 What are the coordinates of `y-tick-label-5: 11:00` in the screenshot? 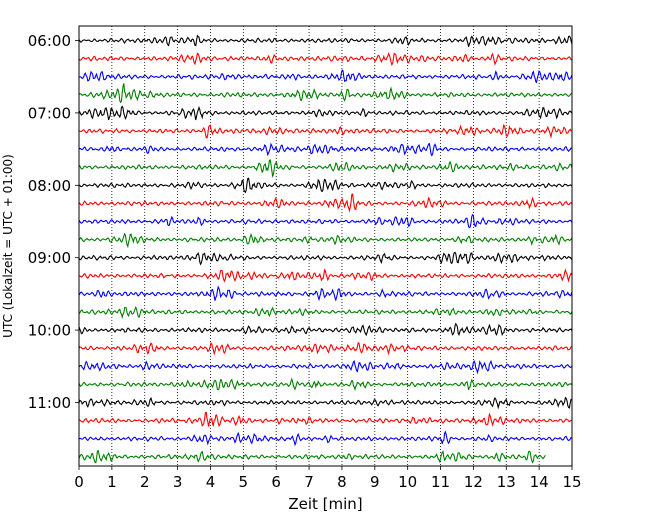 It's located at (49, 403).